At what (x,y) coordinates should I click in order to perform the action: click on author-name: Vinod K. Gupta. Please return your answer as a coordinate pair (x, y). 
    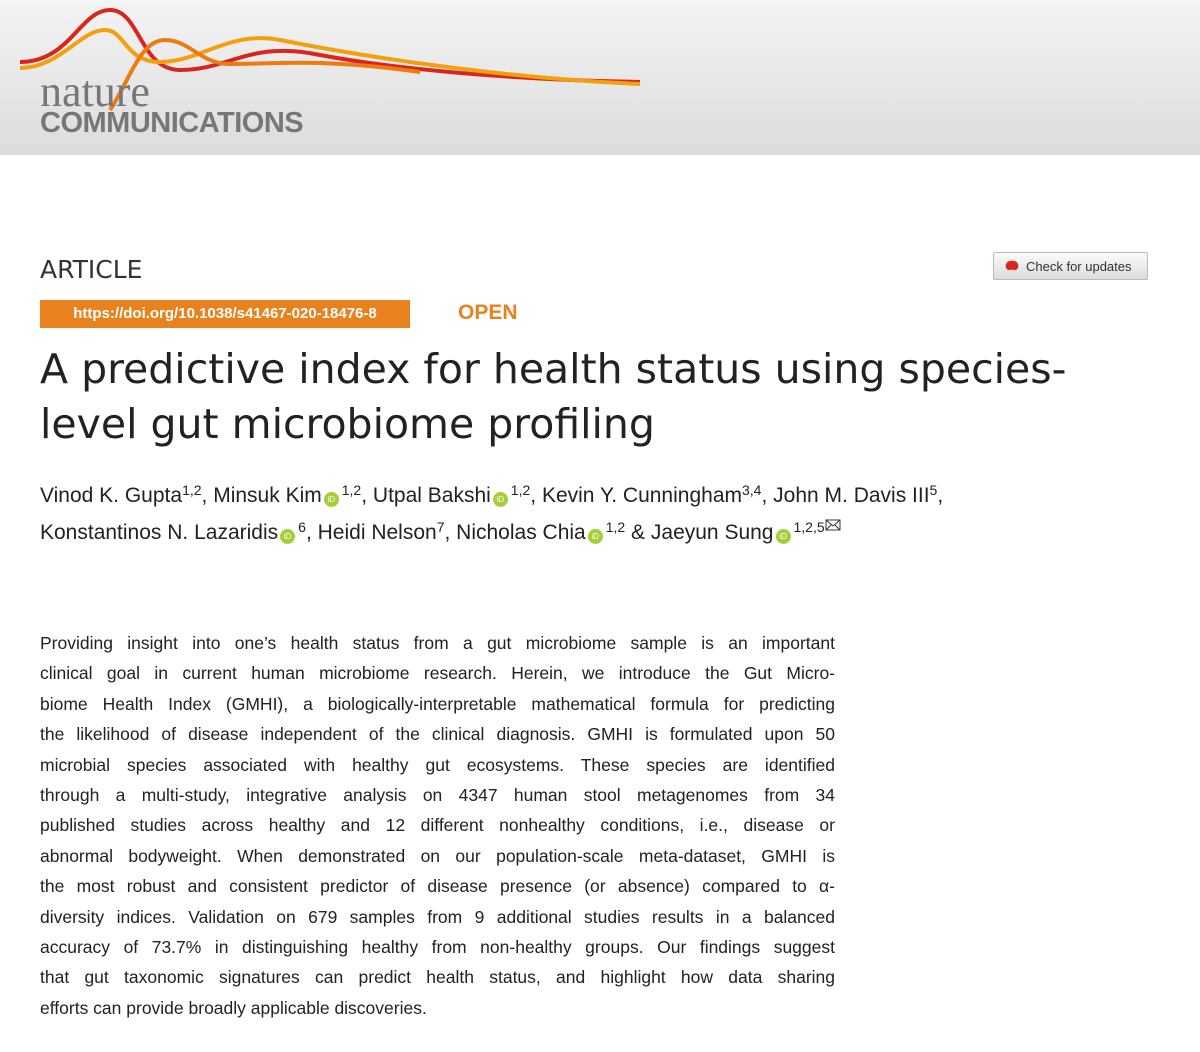
    Looking at the image, I should click on (111, 495).